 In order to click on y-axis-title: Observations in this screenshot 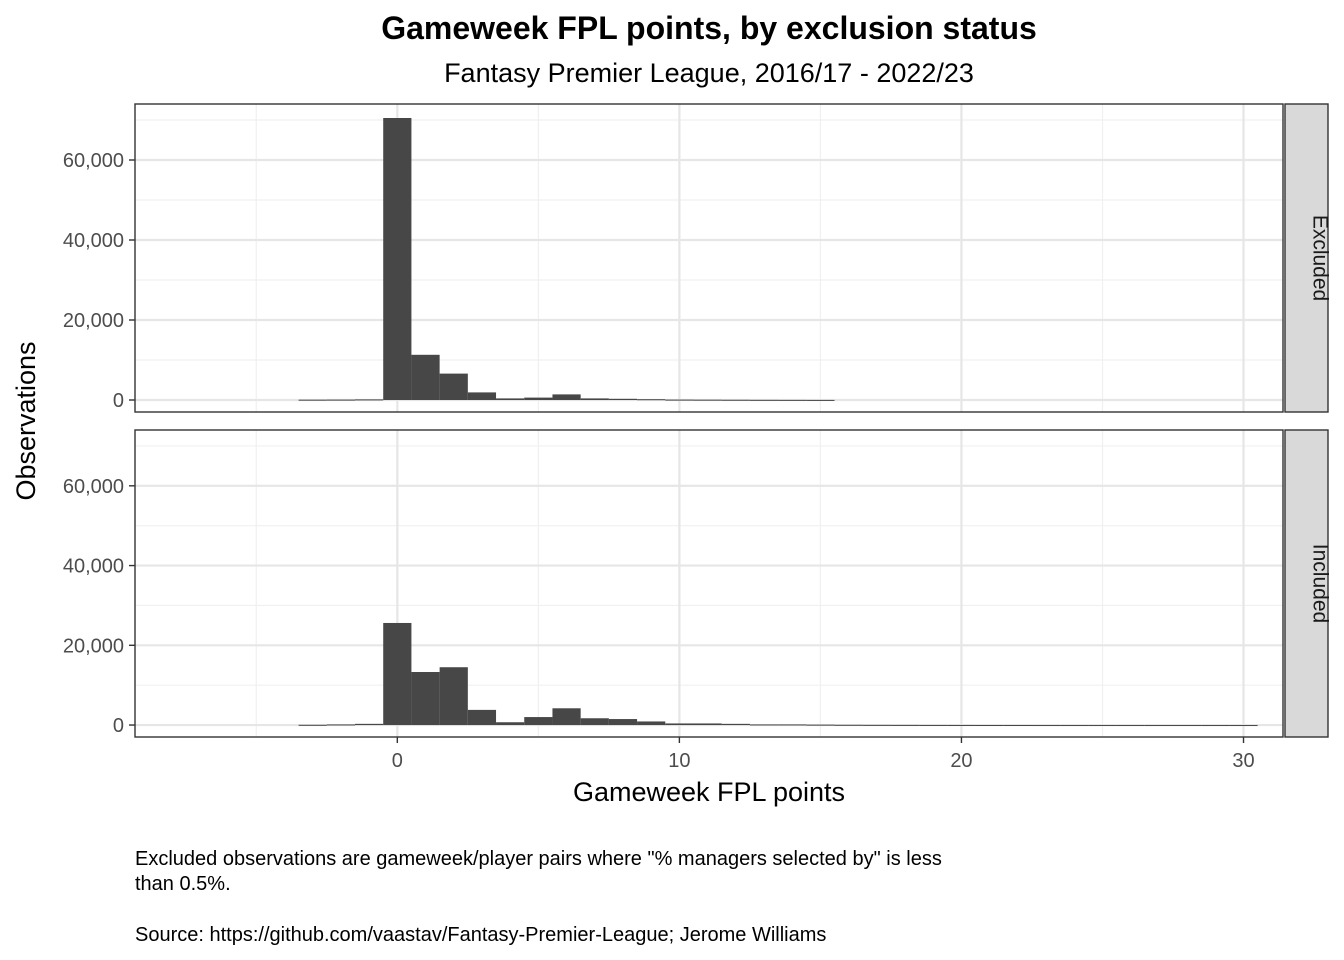, I will do `click(26, 420)`.